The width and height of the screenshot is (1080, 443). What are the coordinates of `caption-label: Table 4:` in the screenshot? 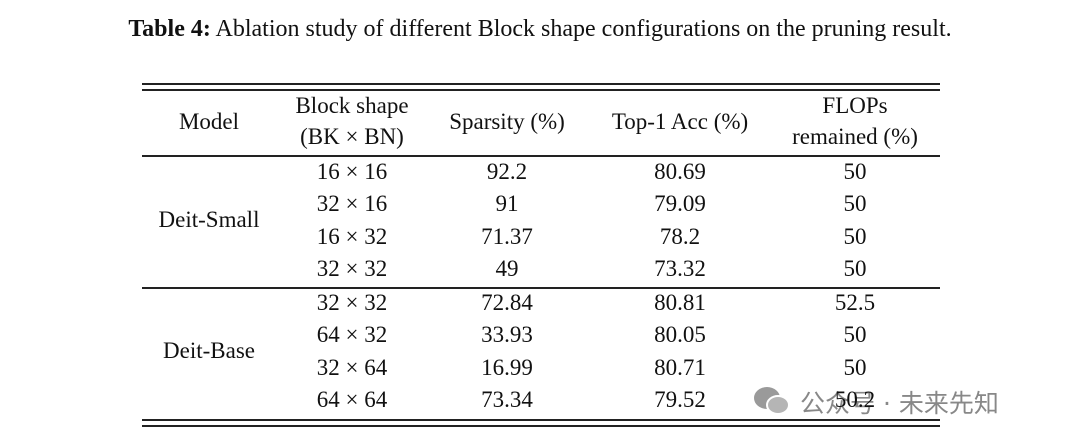 It's located at (169, 29).